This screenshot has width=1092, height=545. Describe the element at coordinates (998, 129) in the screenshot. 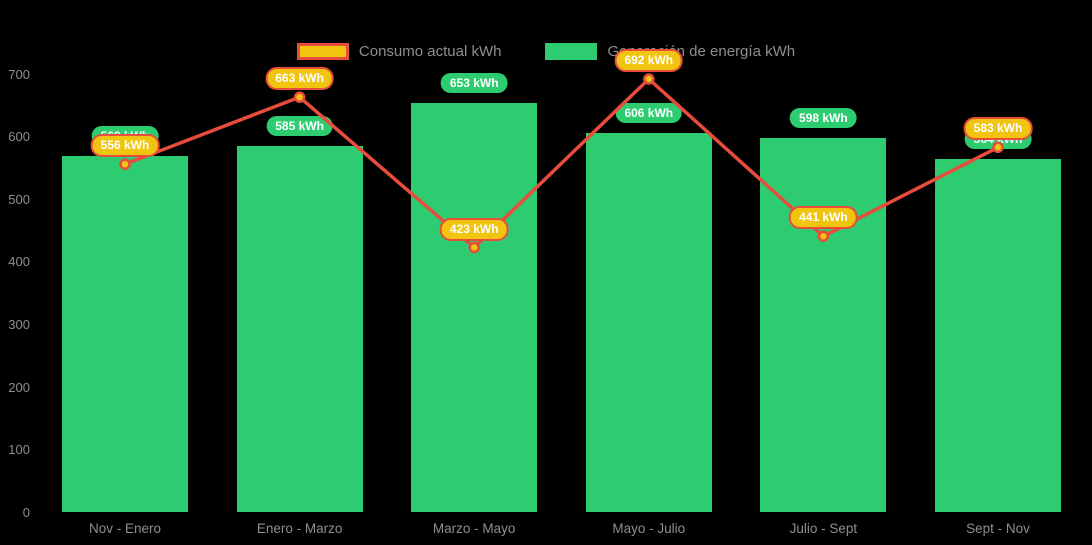

I see `line-value-label: 583 kWh` at that location.